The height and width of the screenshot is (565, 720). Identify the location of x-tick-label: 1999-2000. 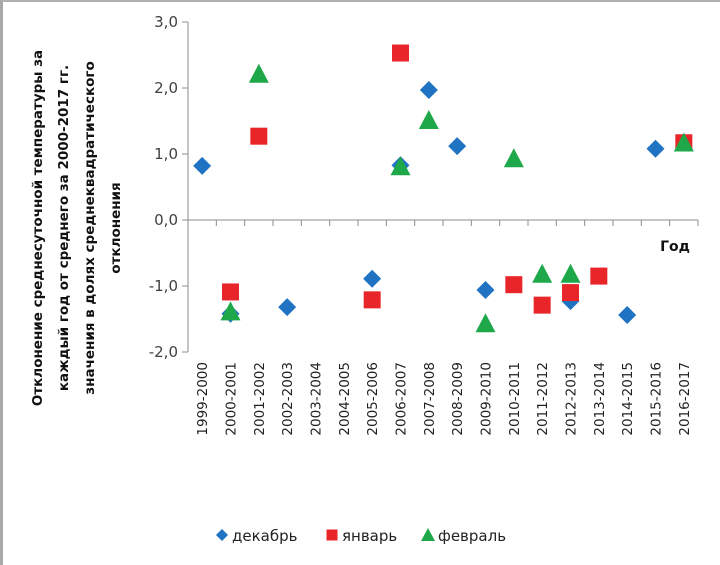
(203, 399).